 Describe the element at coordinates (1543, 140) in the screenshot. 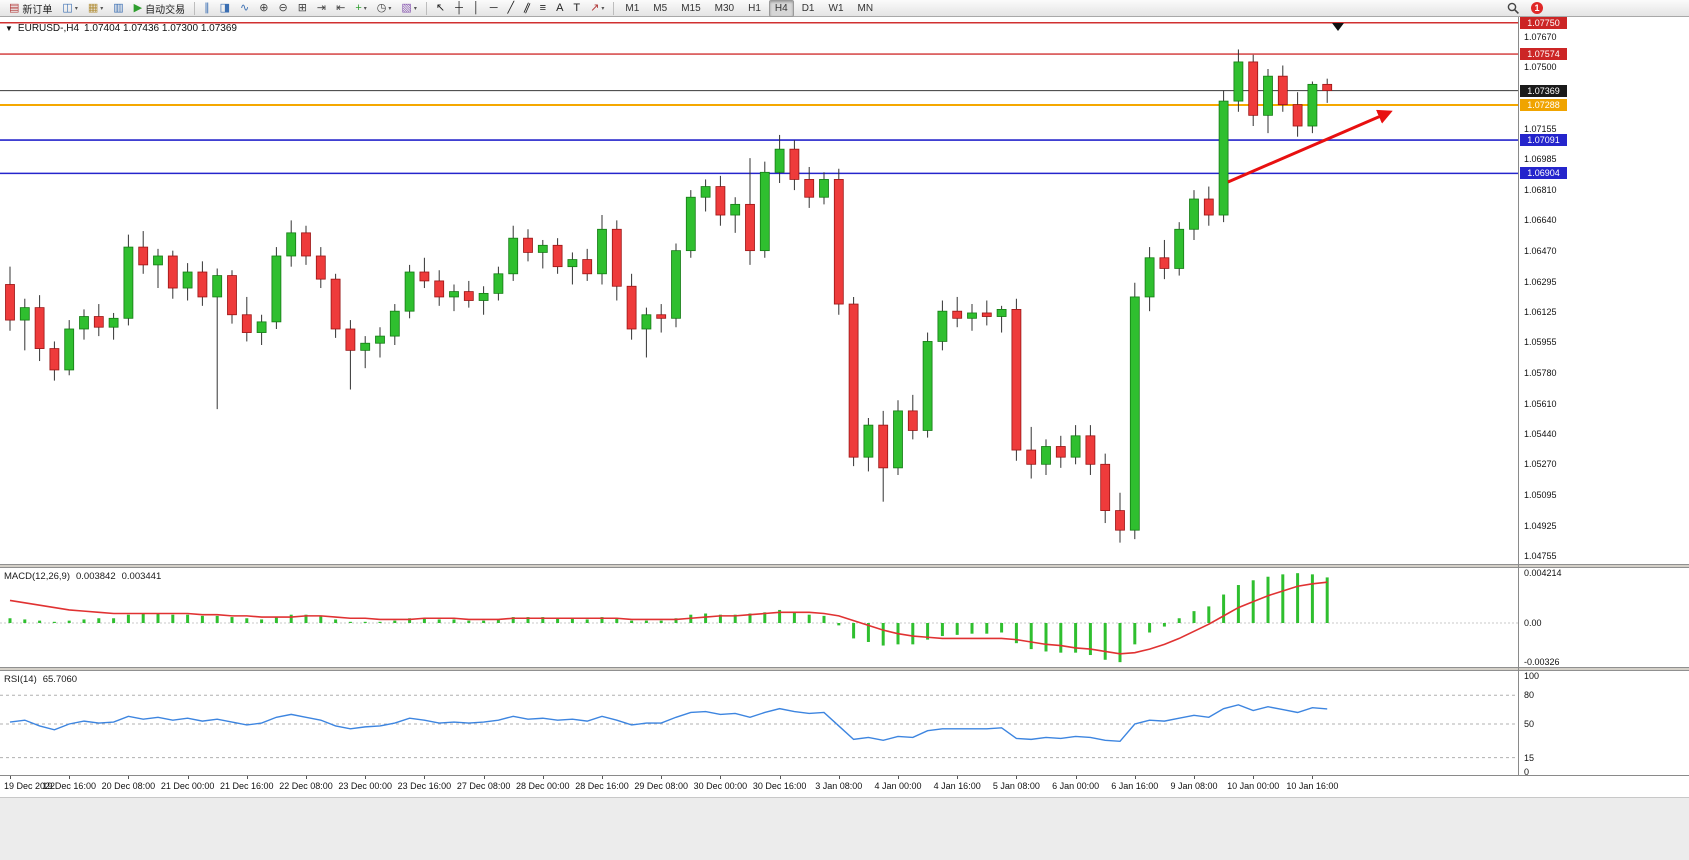

I see `level-price-badge: 1.07091` at that location.